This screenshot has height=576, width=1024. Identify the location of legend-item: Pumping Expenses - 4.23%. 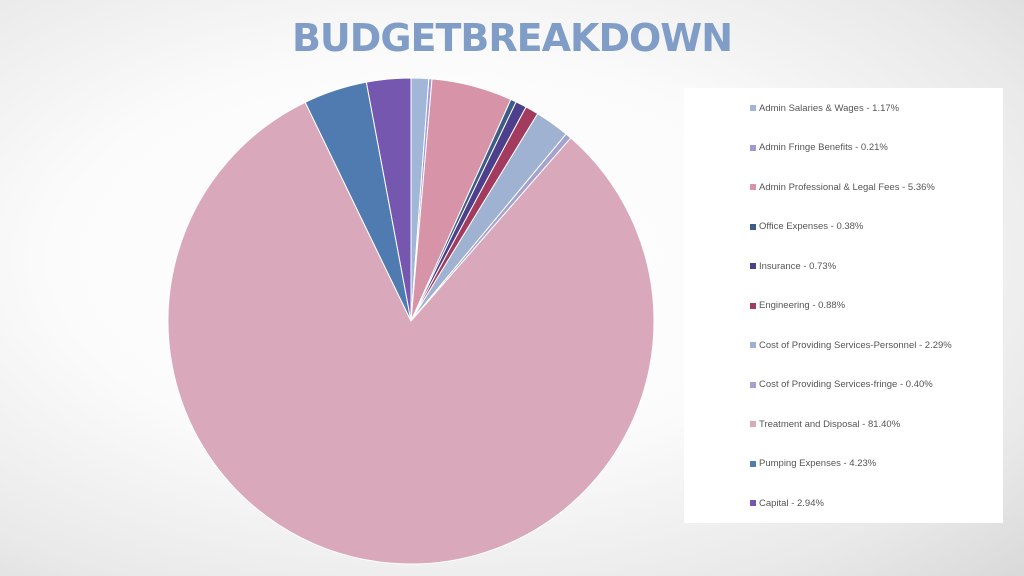
(813, 464).